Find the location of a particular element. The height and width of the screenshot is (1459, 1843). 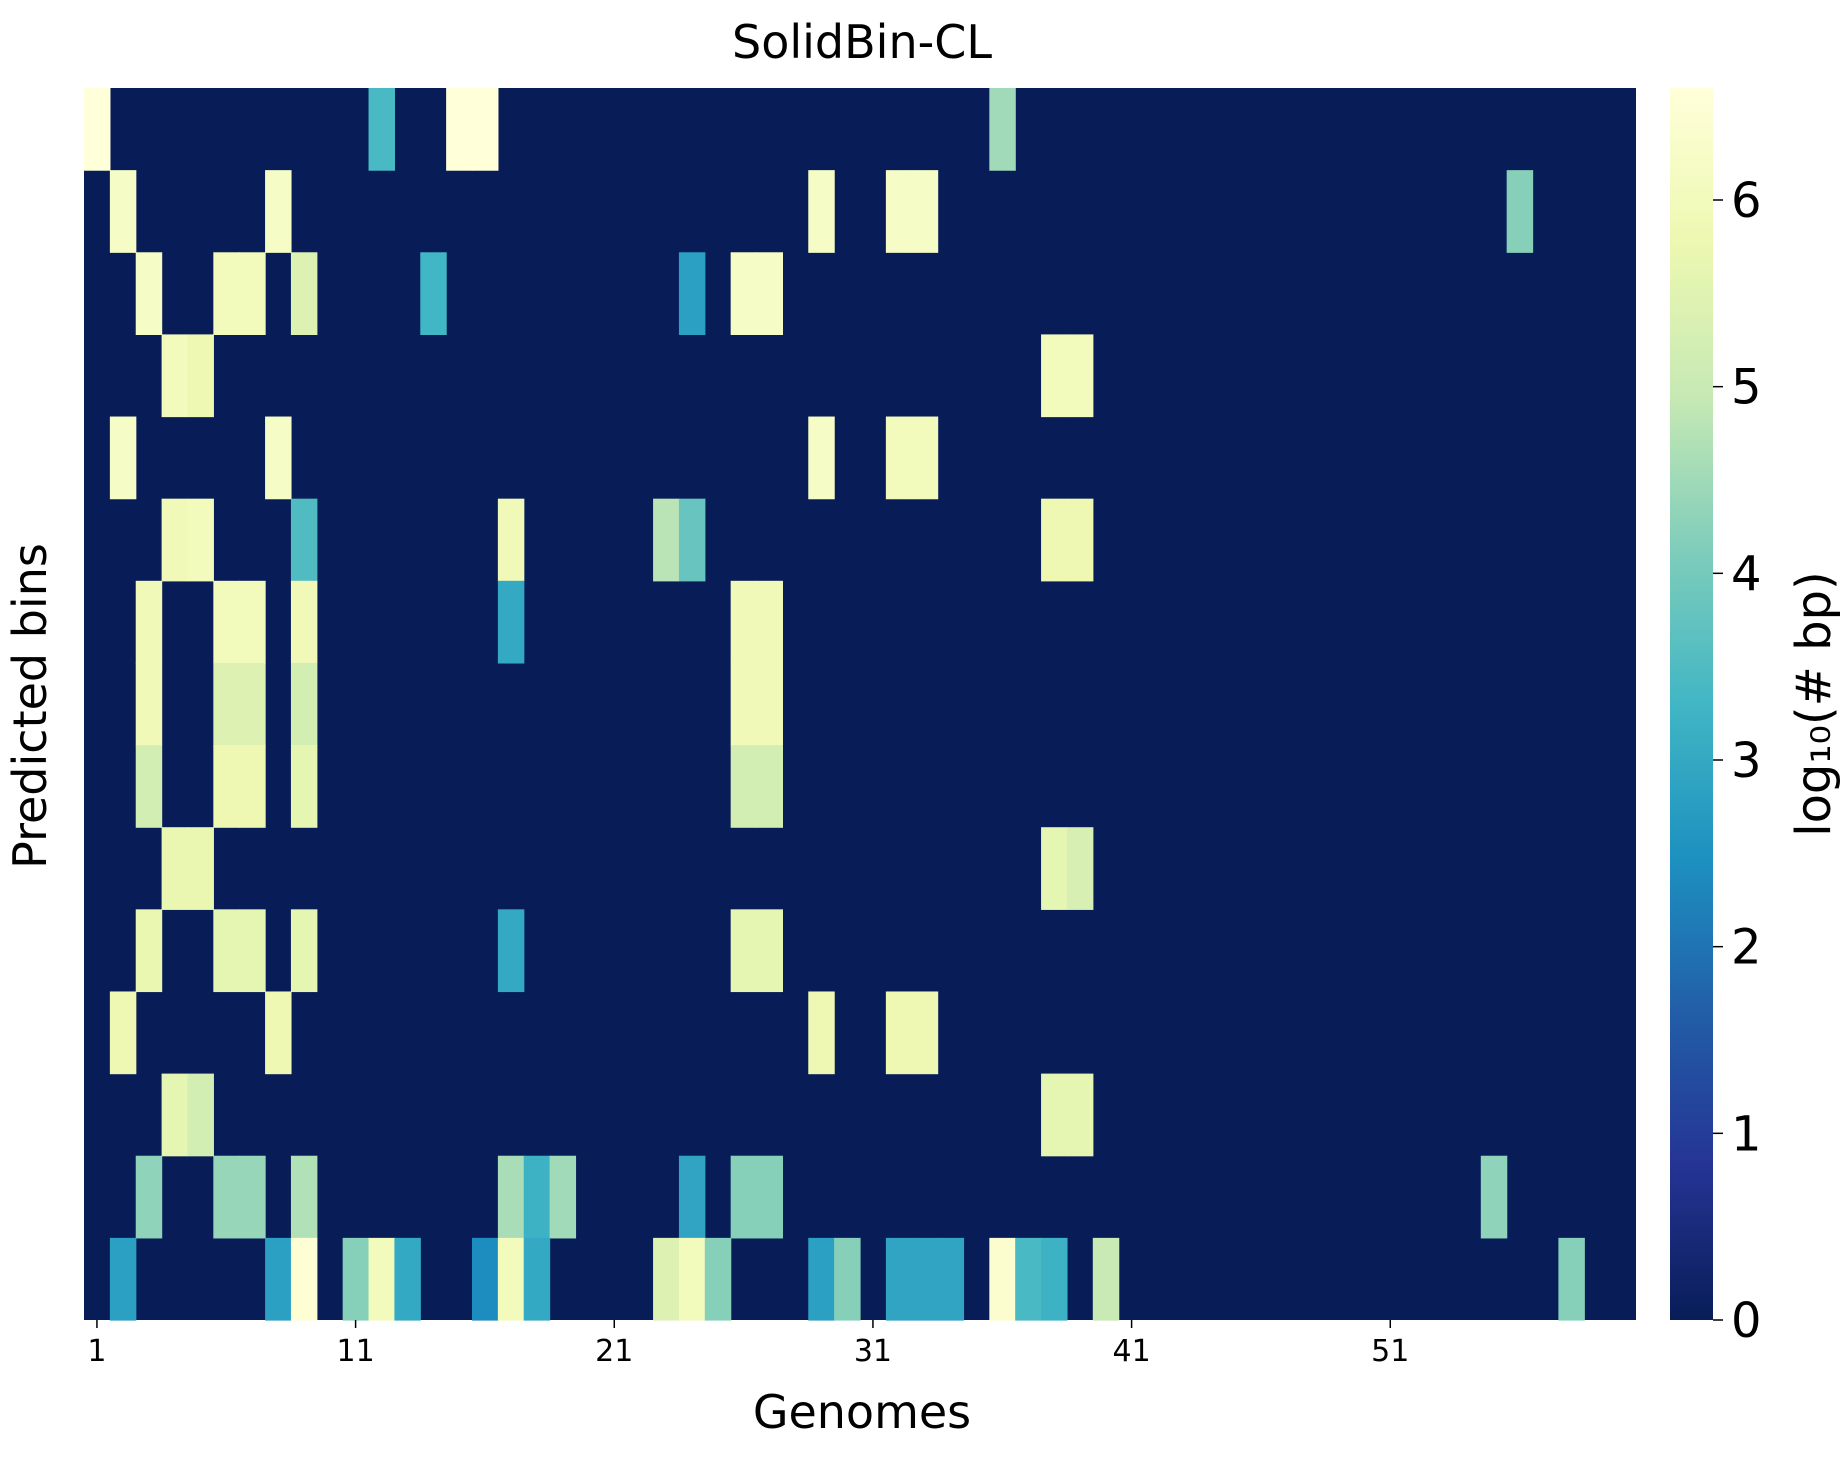

x-tick-label: 11 is located at coordinates (356, 1351).